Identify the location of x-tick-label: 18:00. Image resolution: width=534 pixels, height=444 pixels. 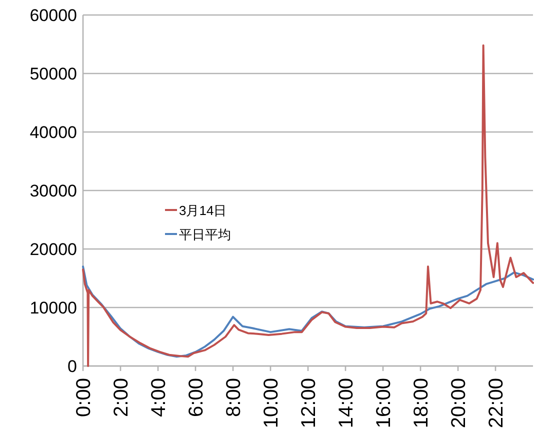
(421, 403).